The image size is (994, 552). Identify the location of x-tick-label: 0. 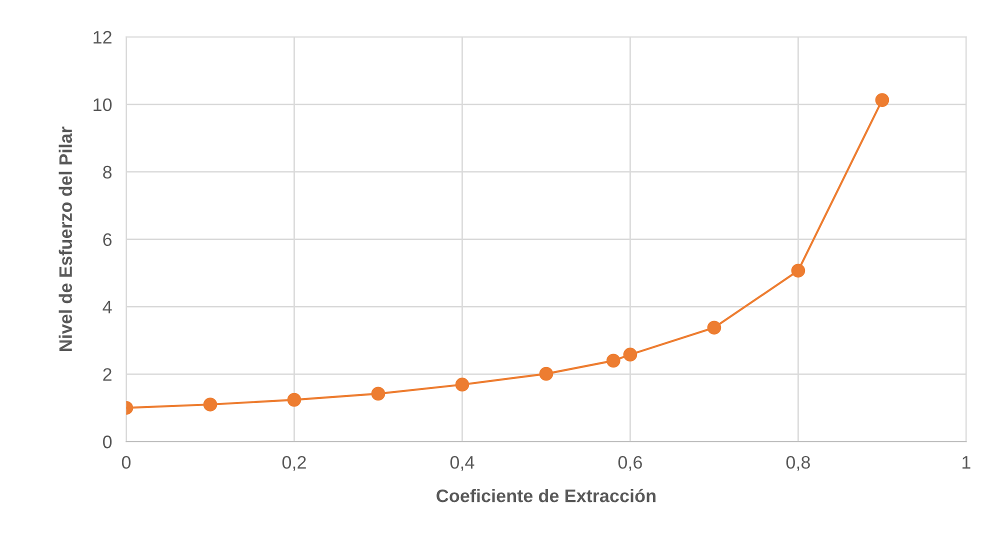
(126, 462).